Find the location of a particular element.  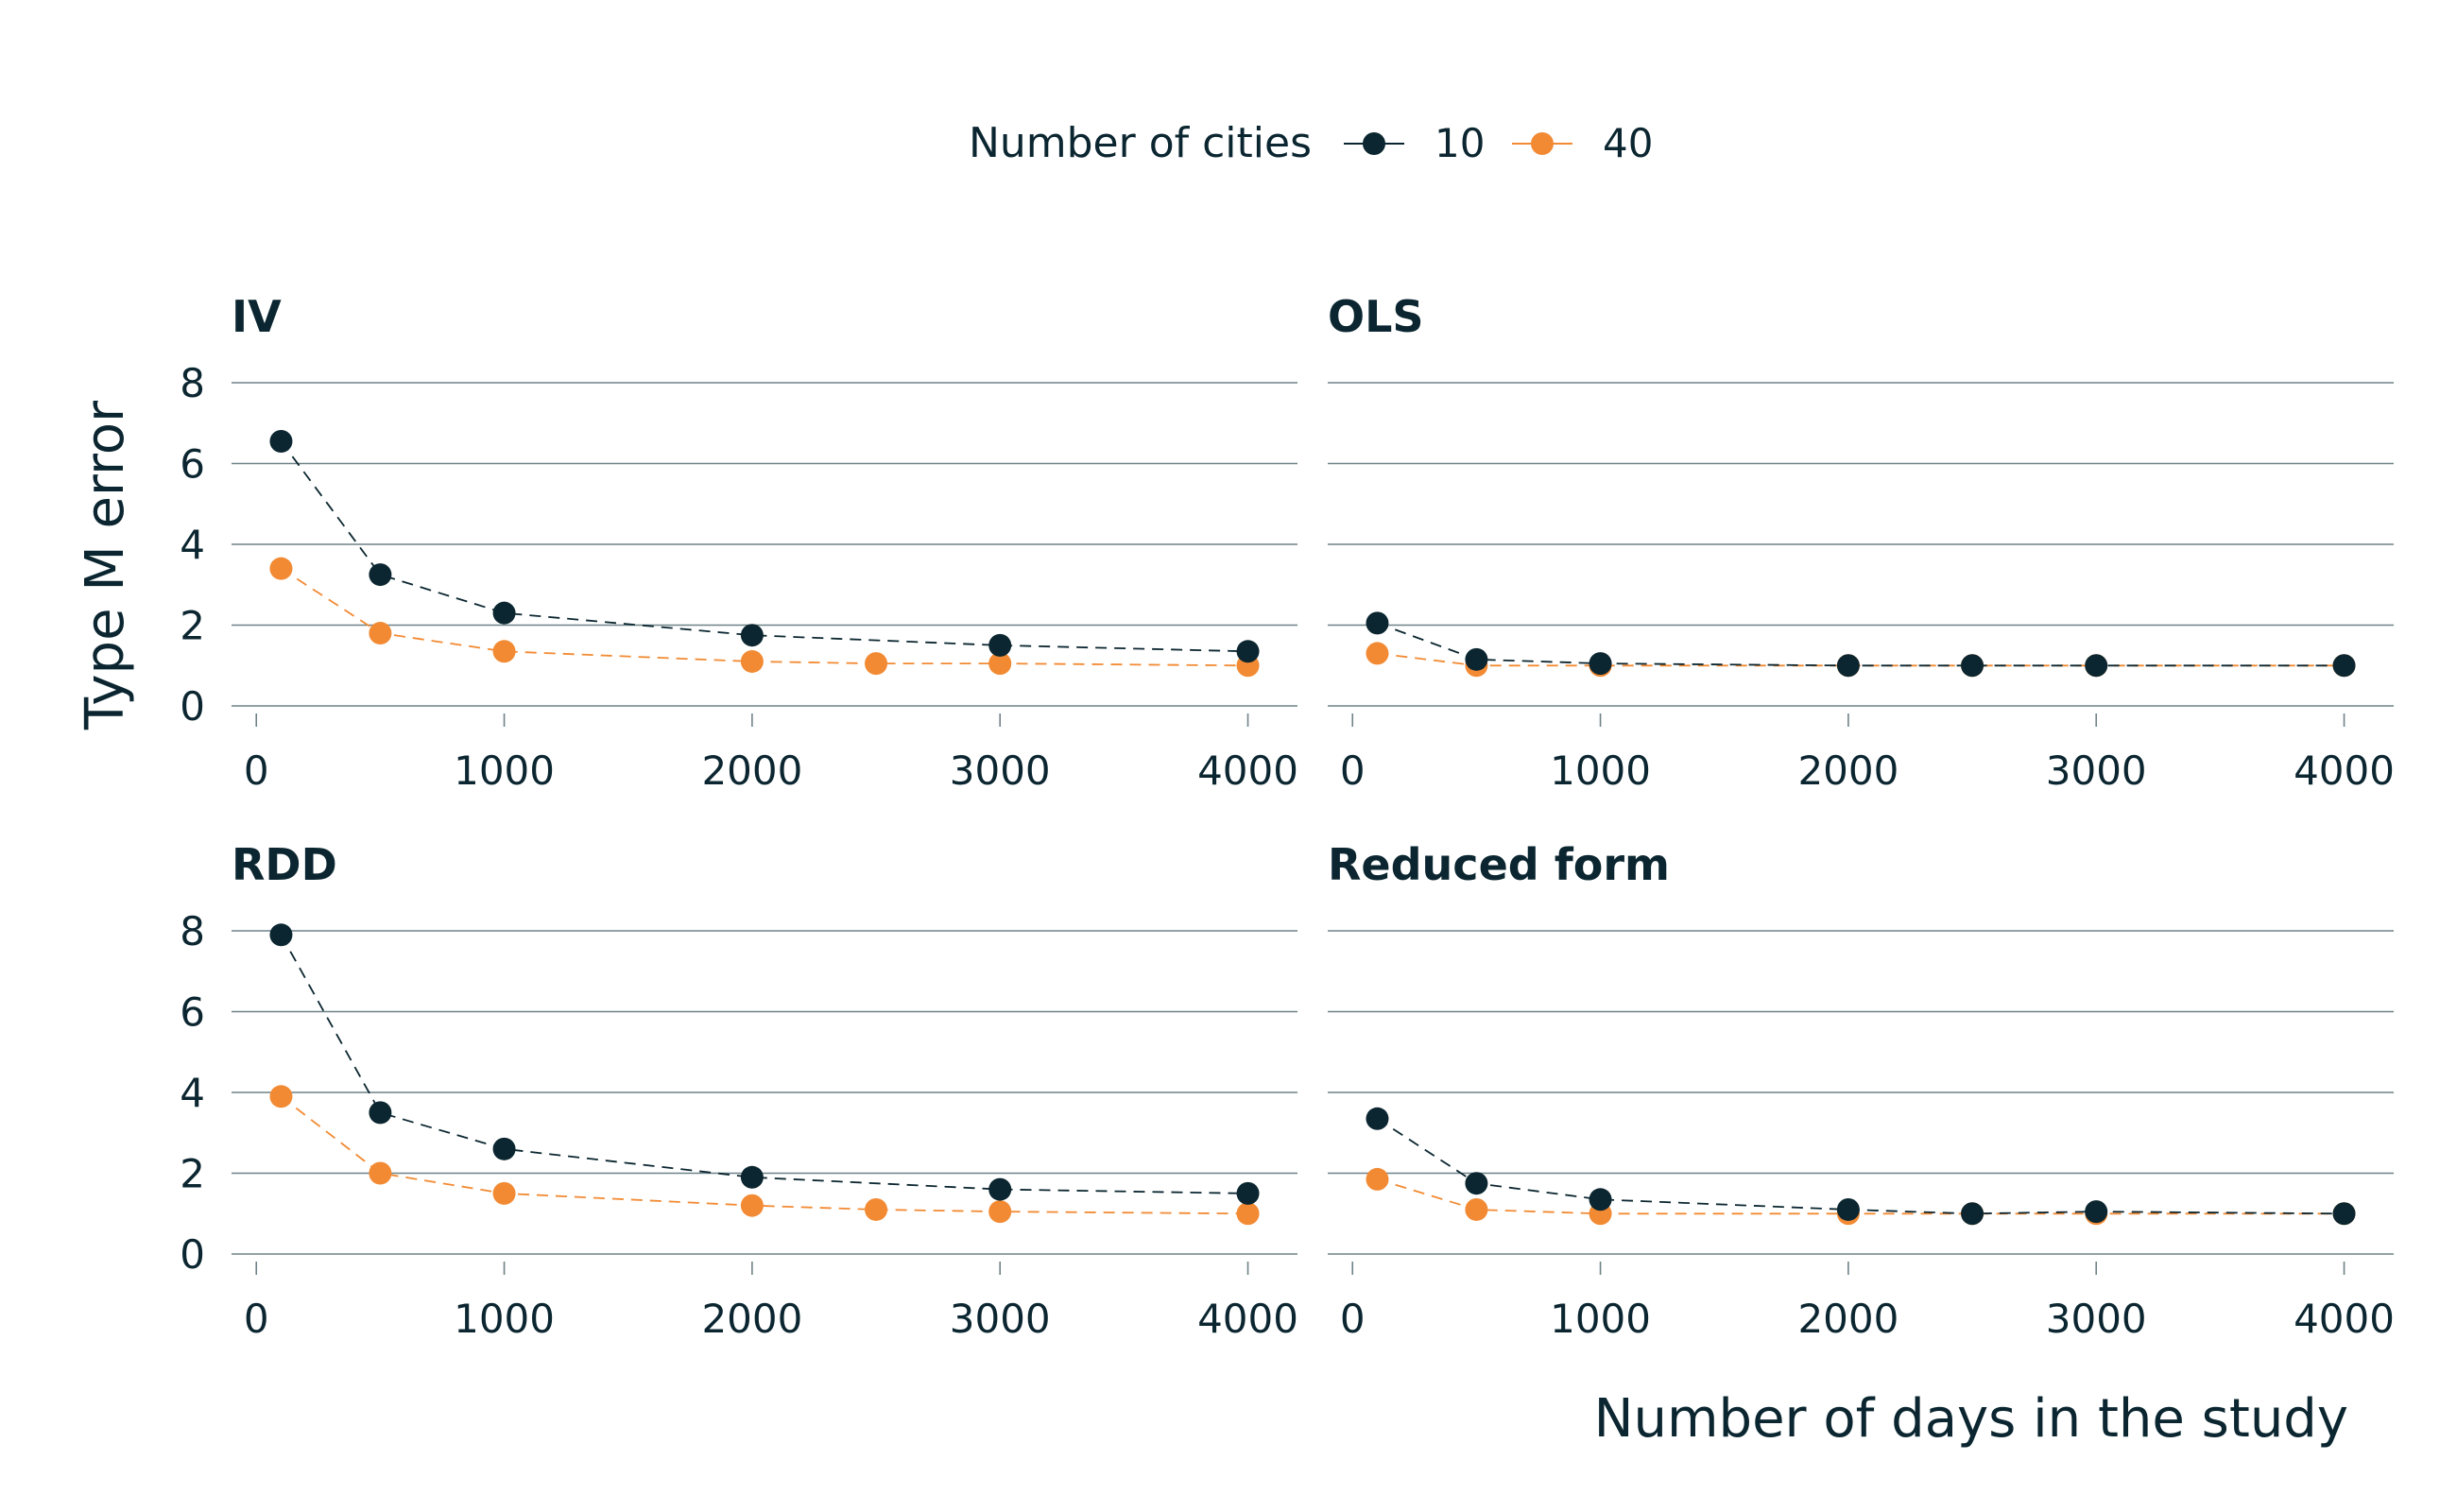

panel-title: Reduced form is located at coordinates (1499, 864).